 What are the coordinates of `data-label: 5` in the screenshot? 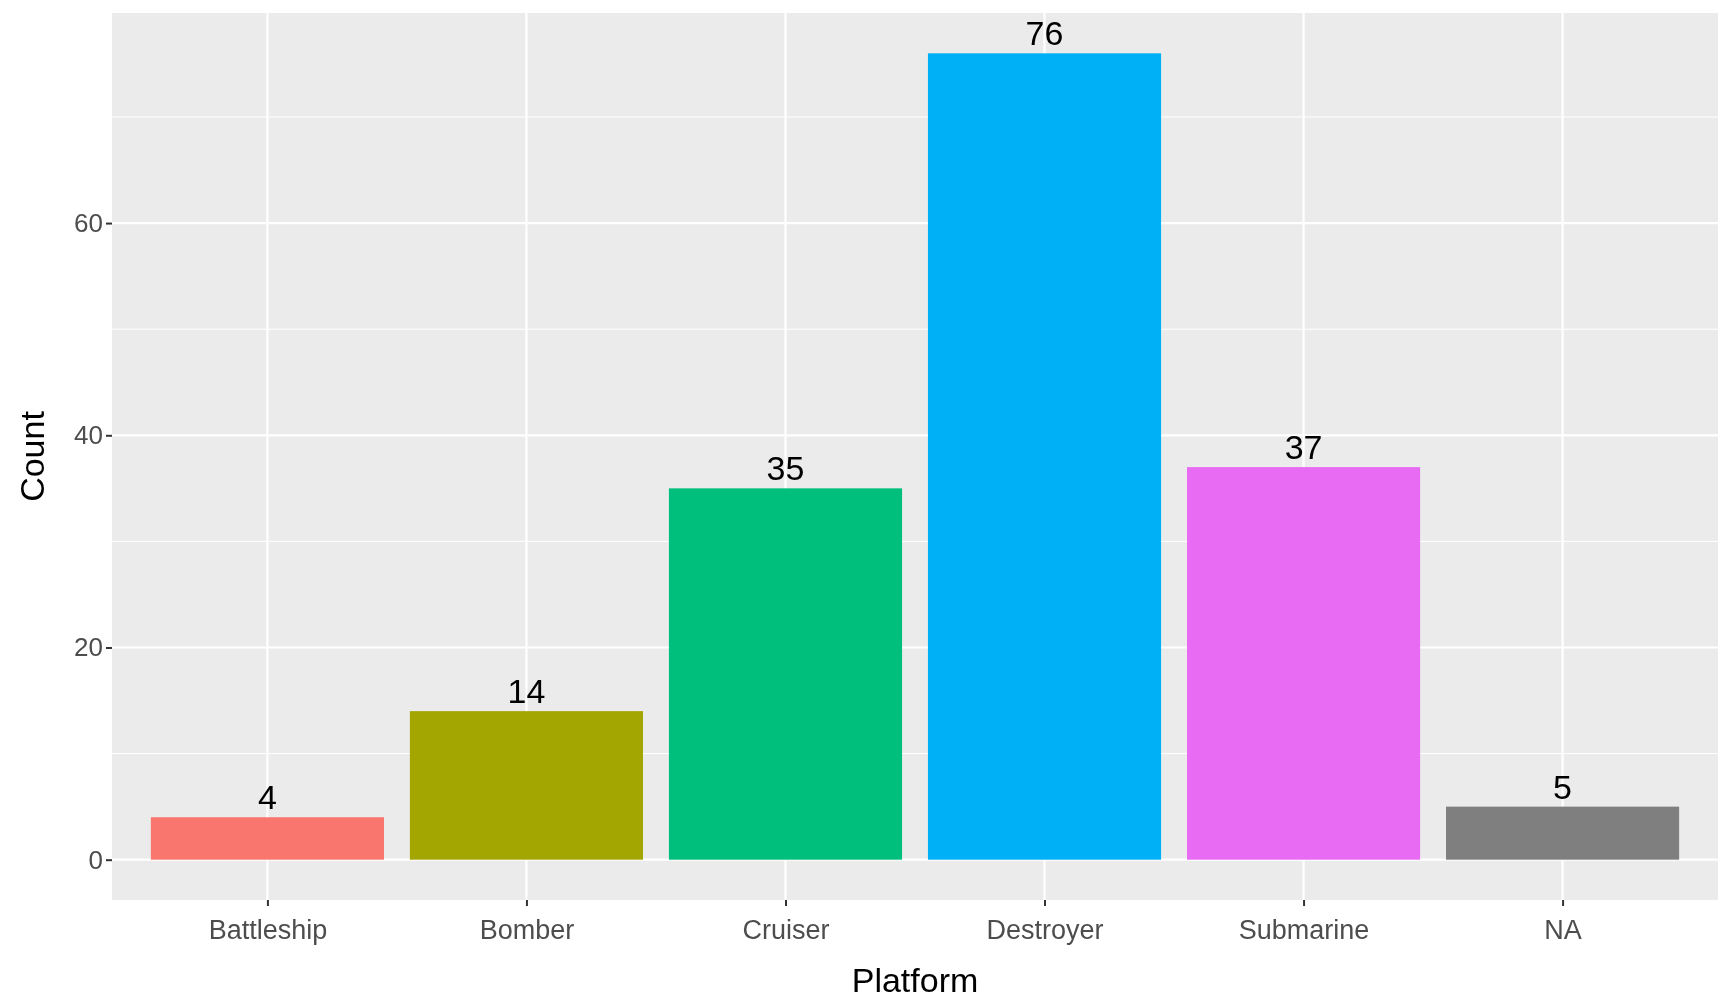 It's located at (1563, 786).